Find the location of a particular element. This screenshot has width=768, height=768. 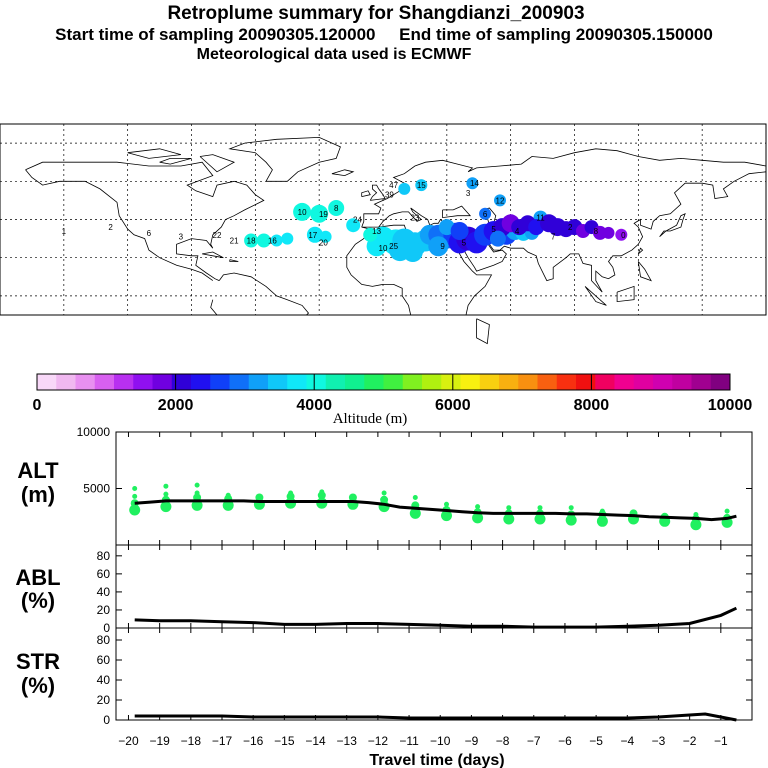

plume-cluster-label: 5 is located at coordinates (493, 229).